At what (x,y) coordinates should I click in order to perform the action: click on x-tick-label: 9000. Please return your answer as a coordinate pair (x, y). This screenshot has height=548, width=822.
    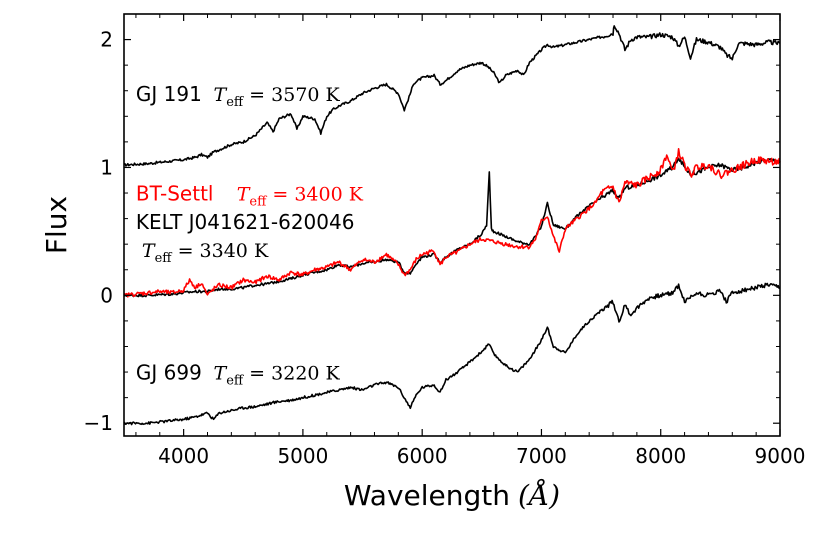
    Looking at the image, I should click on (780, 456).